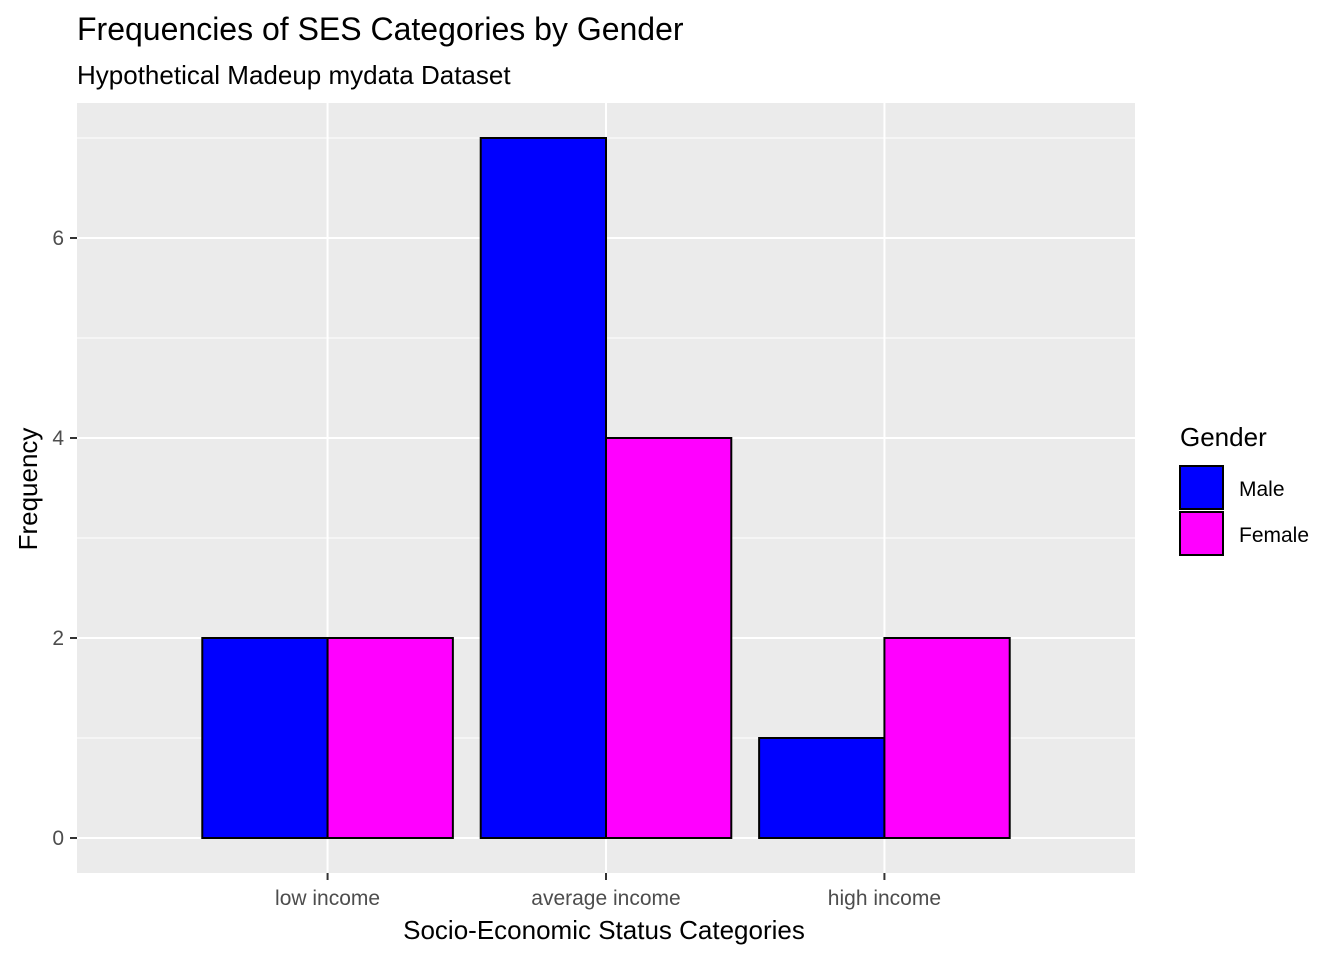 Image resolution: width=1344 pixels, height=960 pixels. Describe the element at coordinates (884, 898) in the screenshot. I see `x-tick-label: high income` at that location.